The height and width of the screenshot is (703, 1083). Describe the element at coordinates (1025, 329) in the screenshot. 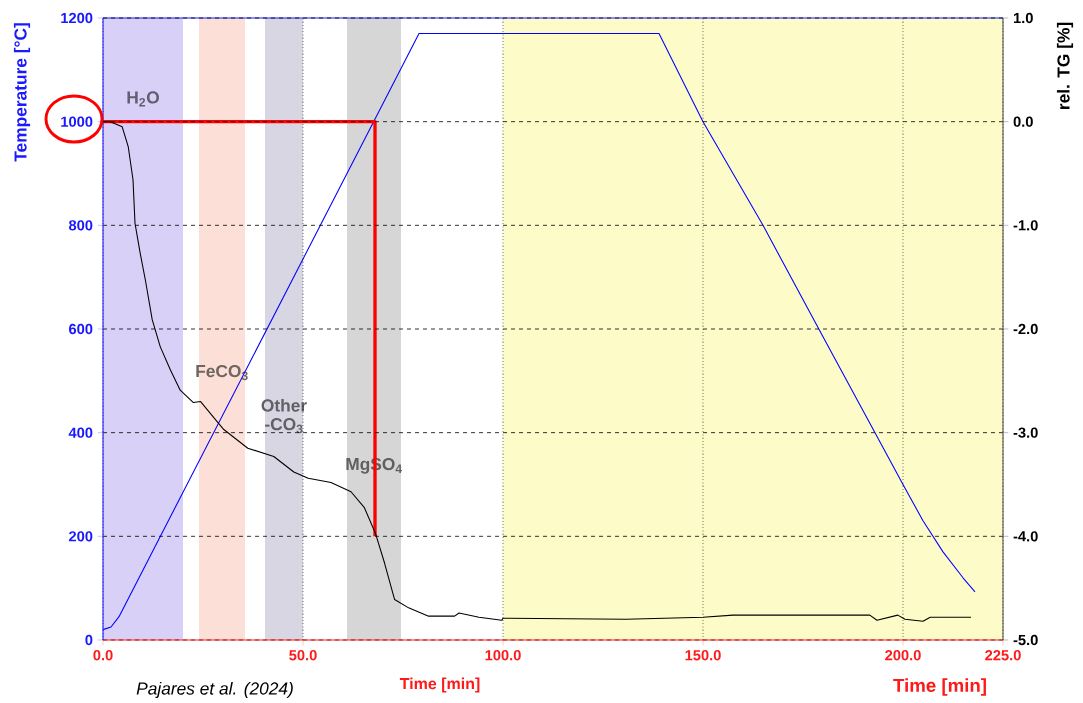

I see `y2-tick-label: -2.0` at that location.